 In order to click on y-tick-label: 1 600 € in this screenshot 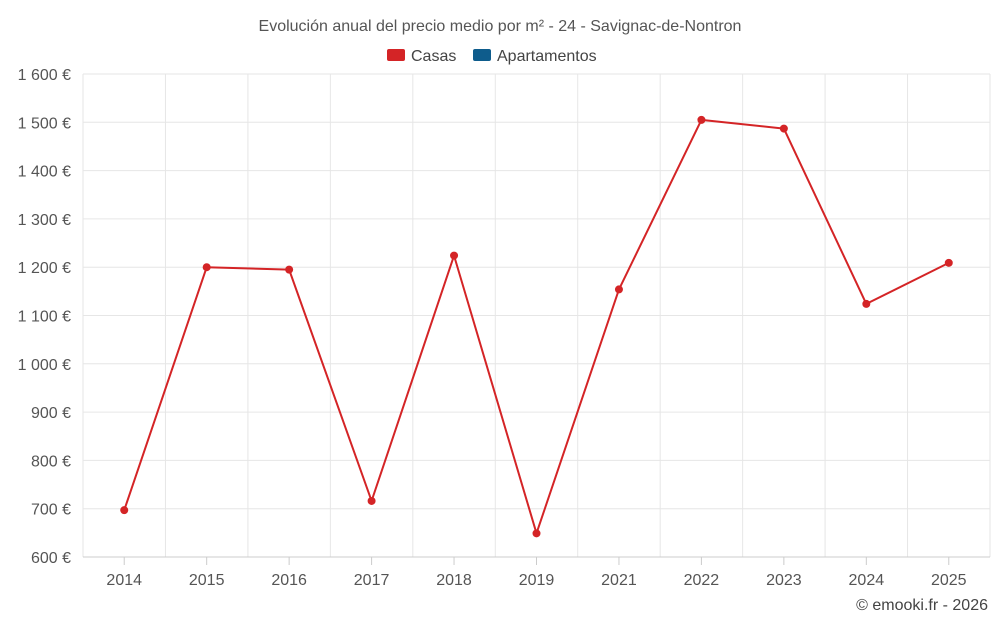, I will do `click(44, 75)`.